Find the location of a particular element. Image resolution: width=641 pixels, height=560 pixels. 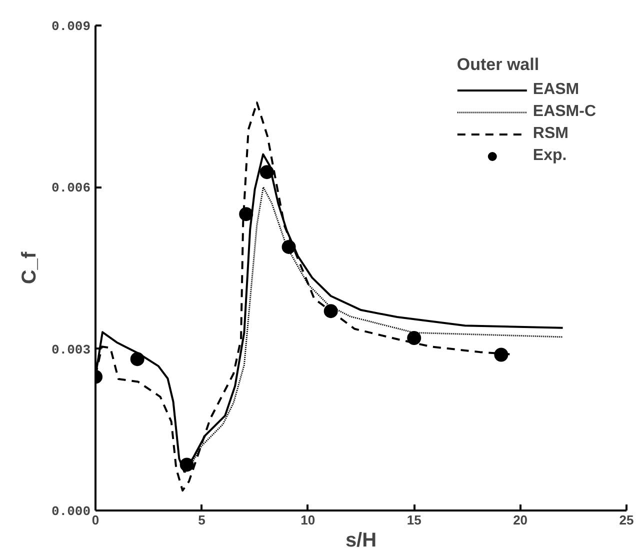

x-tick-label: 20 is located at coordinates (520, 520).